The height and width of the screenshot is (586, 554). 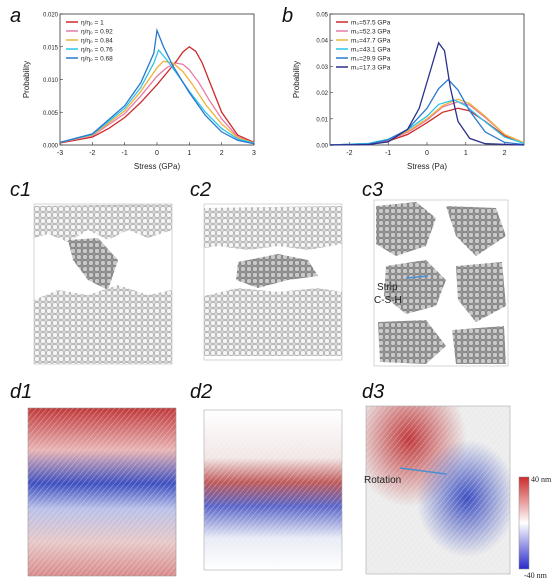 What do you see at coordinates (441, 283) in the screenshot?
I see `particle-structure-c3` at bounding box center [441, 283].